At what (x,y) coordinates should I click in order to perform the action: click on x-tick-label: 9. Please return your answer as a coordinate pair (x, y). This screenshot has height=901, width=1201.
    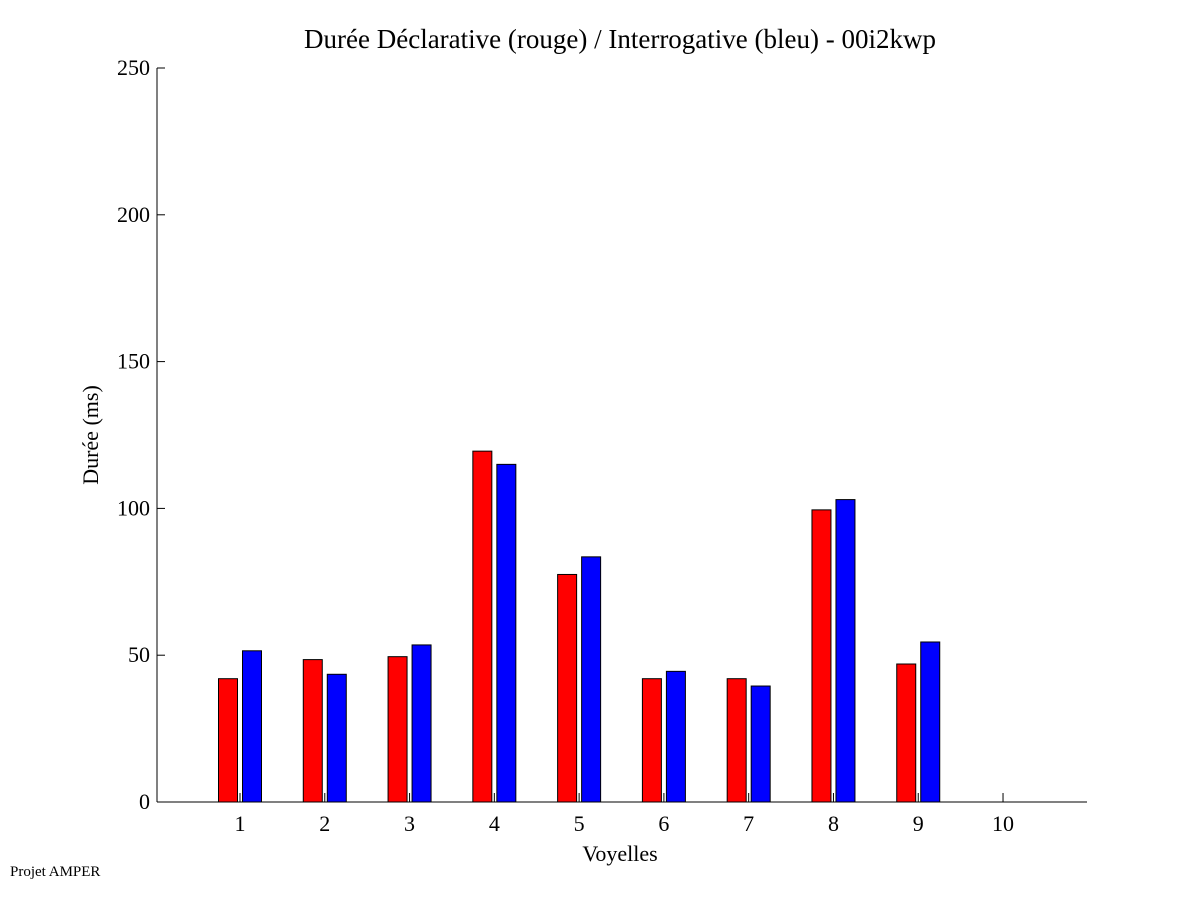
    Looking at the image, I should click on (918, 823).